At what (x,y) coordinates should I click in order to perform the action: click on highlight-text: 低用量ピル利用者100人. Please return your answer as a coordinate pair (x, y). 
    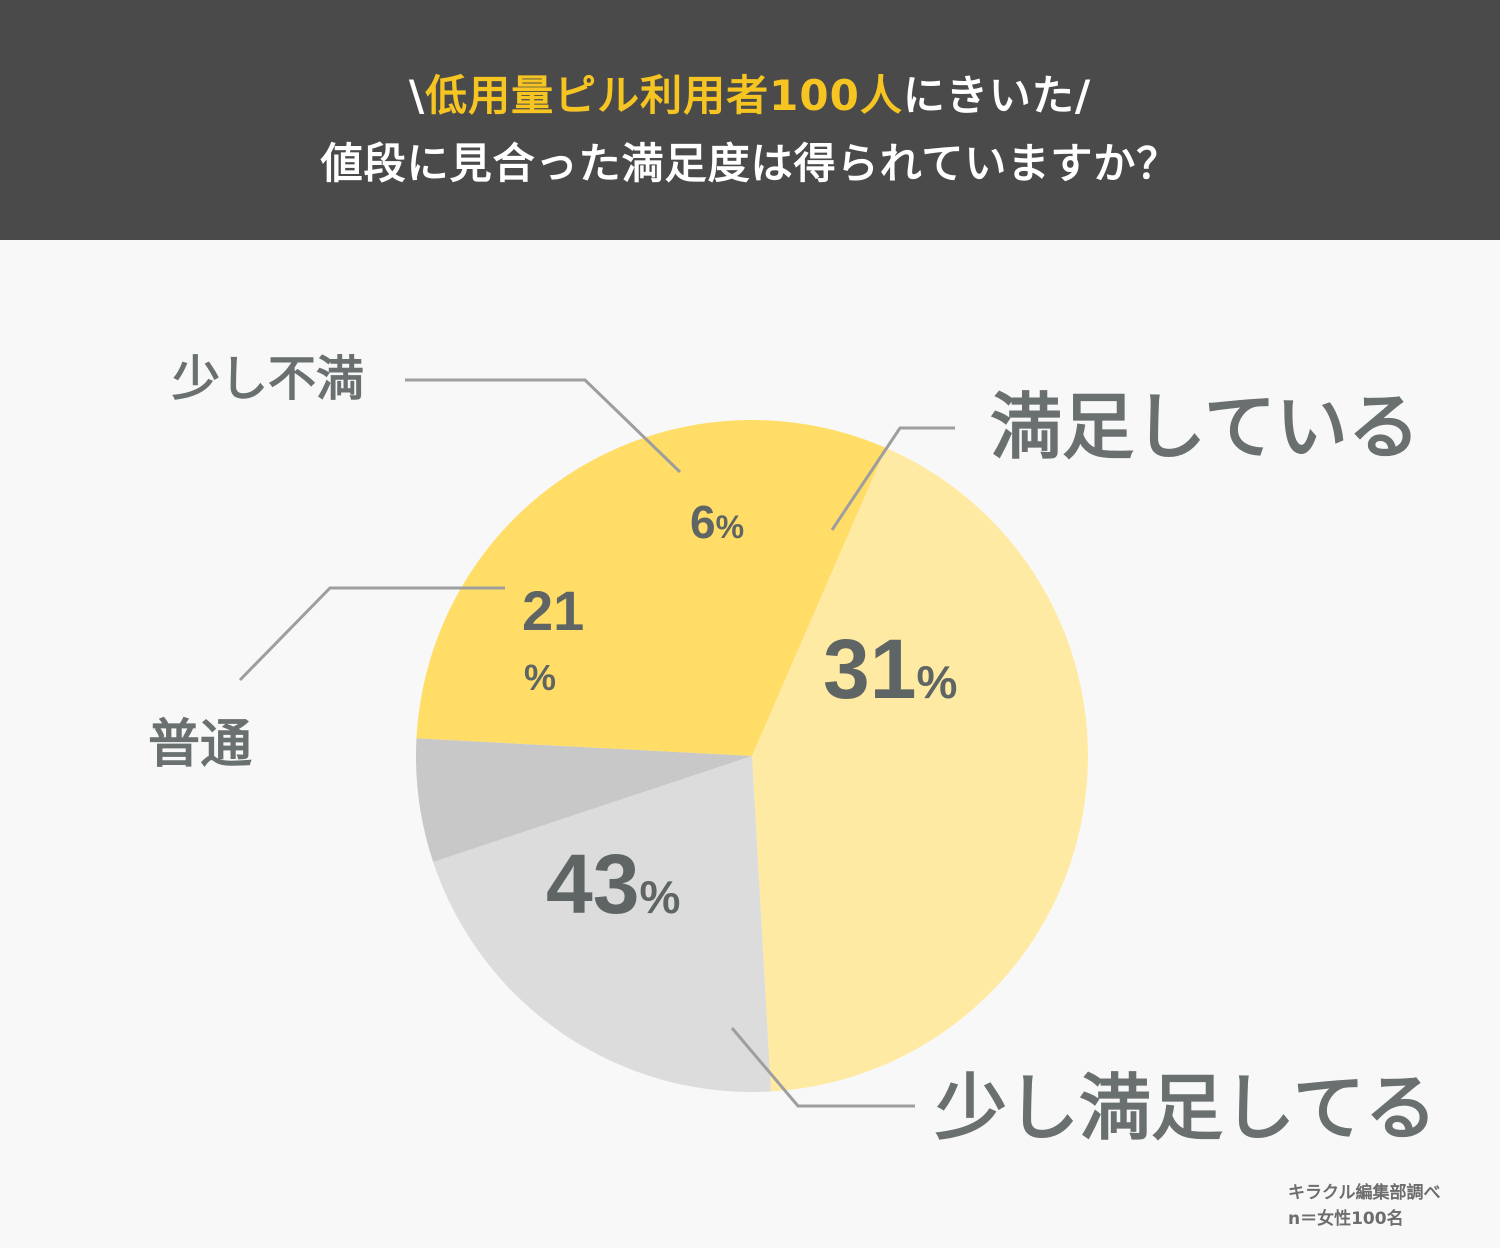
    Looking at the image, I should click on (664, 95).